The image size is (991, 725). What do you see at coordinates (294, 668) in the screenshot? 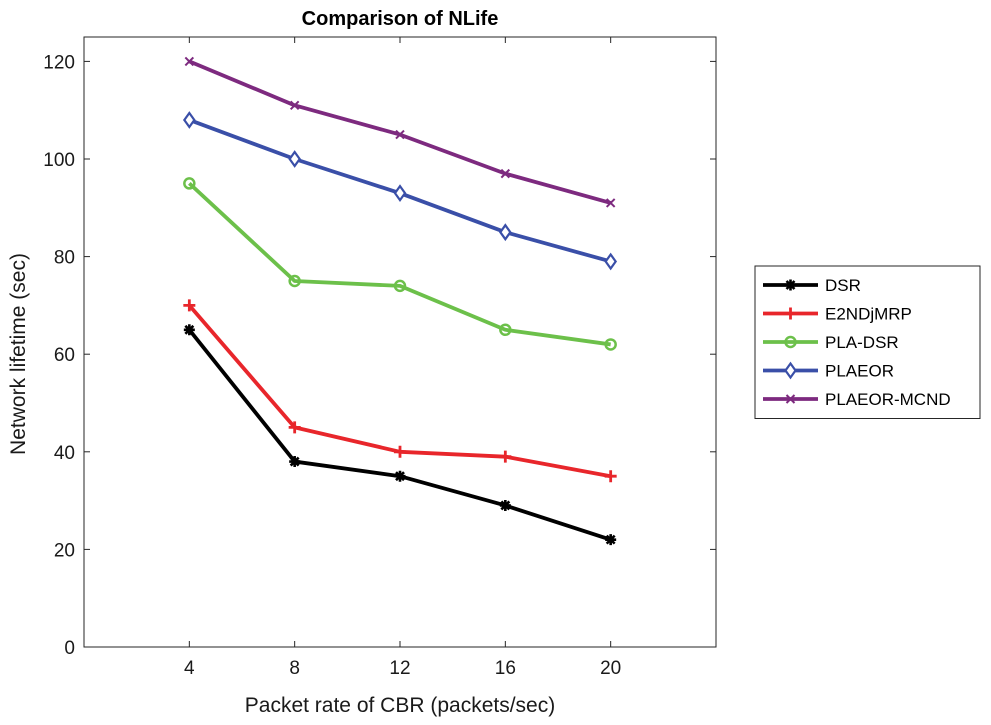
I see `x-tick-label: 8` at bounding box center [294, 668].